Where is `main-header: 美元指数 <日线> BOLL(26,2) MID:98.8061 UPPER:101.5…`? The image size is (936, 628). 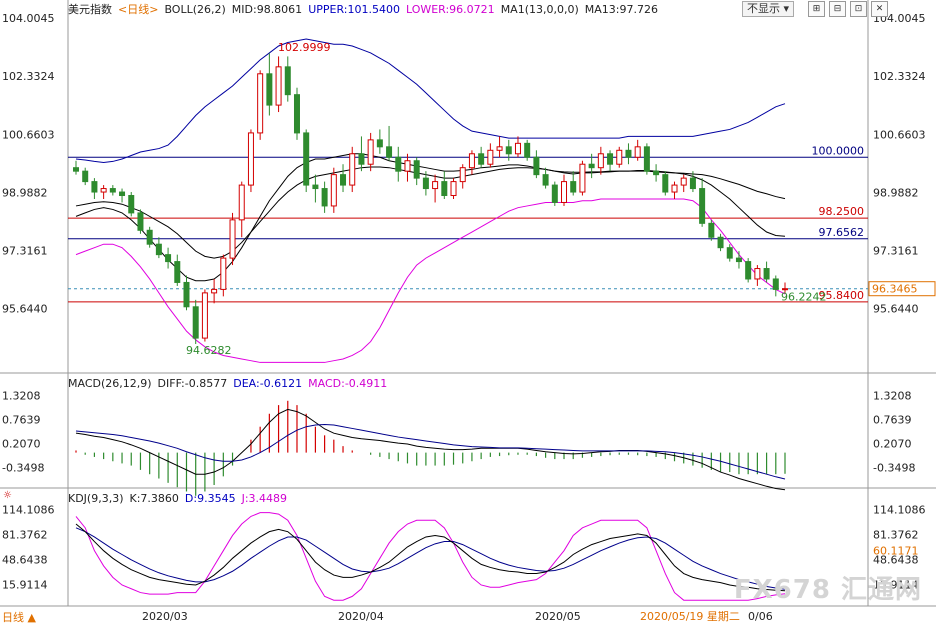
main-header: 美元指数 <日线> BOLL(26,2) MID:98.8061 UPPER:101.5… is located at coordinates (366, 9).